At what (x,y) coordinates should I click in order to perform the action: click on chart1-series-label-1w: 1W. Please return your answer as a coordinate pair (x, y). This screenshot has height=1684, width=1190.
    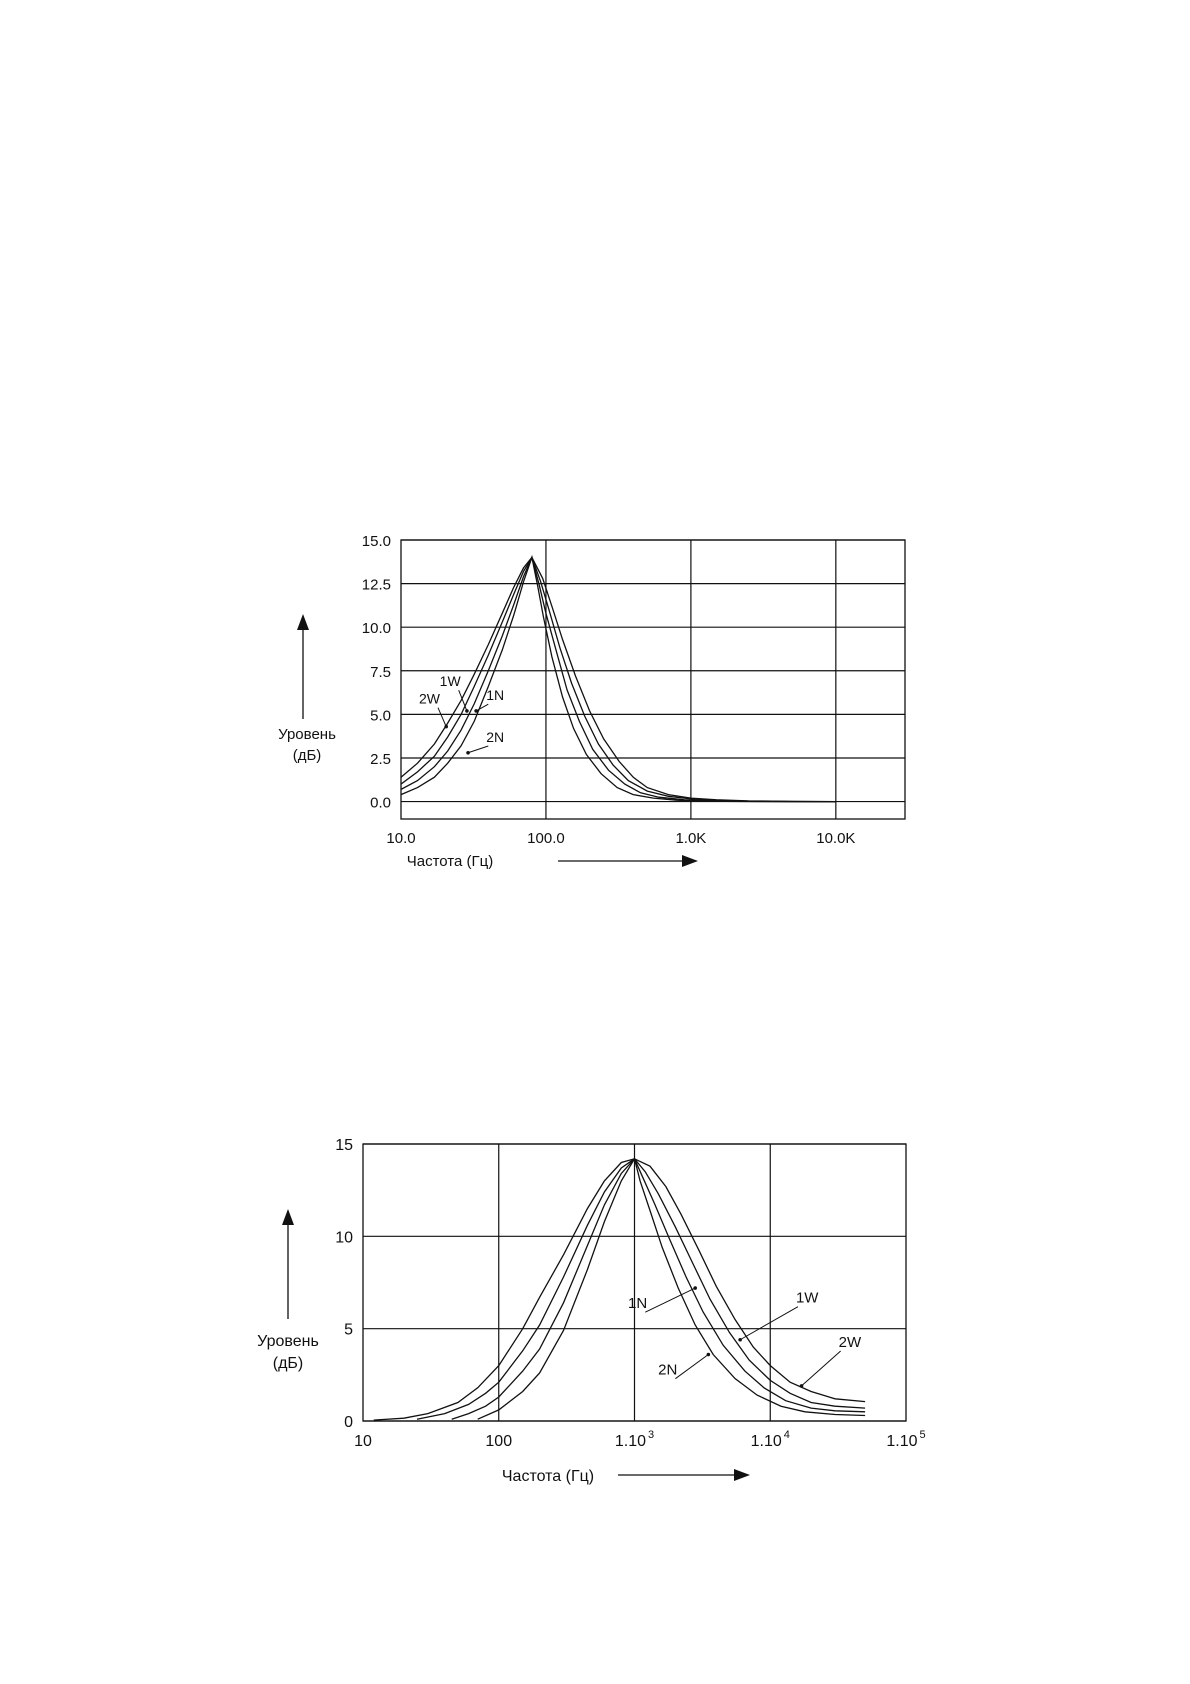
    Looking at the image, I should click on (807, 1298).